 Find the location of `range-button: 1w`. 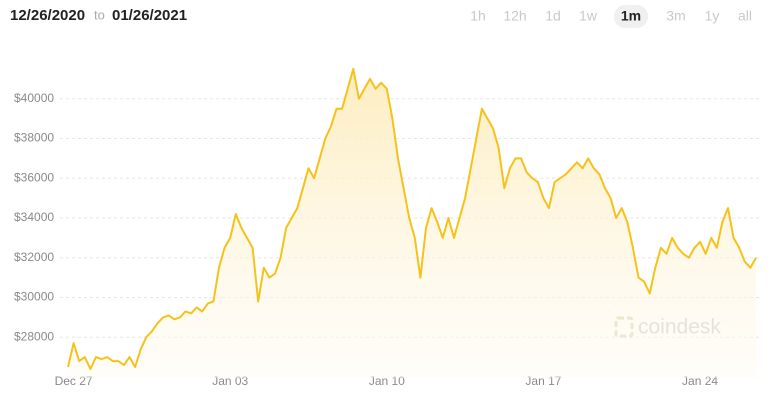

range-button: 1w is located at coordinates (588, 16).